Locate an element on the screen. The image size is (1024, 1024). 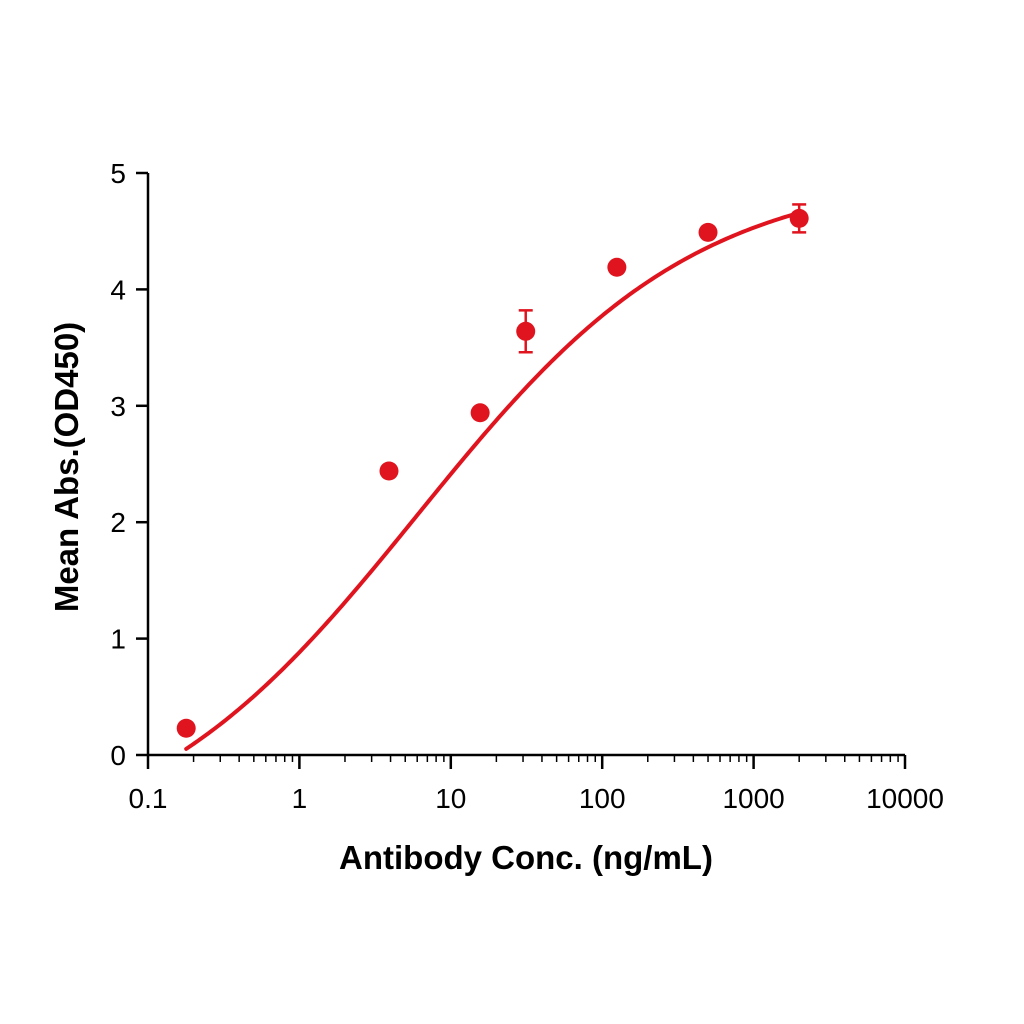
x-tick-label: 1 is located at coordinates (300, 798).